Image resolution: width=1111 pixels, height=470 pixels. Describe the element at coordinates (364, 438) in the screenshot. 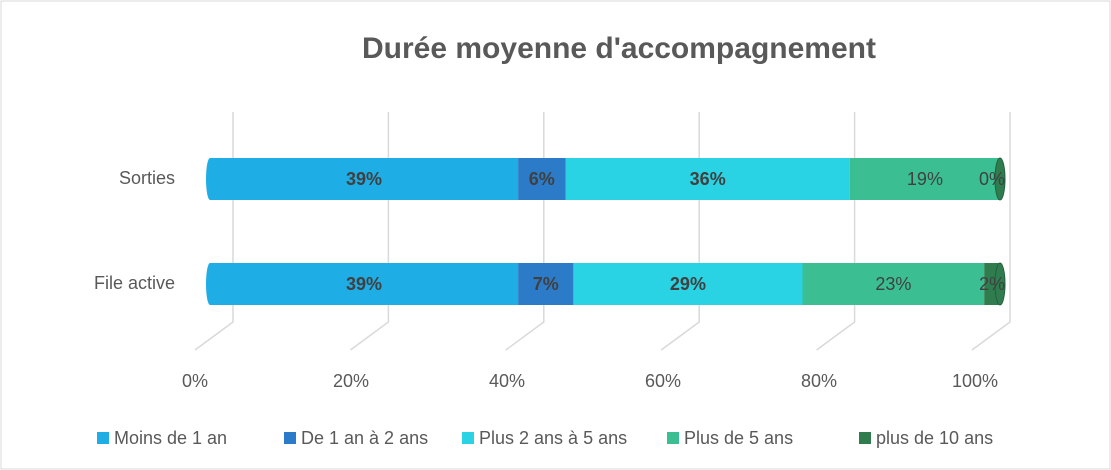

I see `legend-label: De 1 an à 2 ans` at that location.